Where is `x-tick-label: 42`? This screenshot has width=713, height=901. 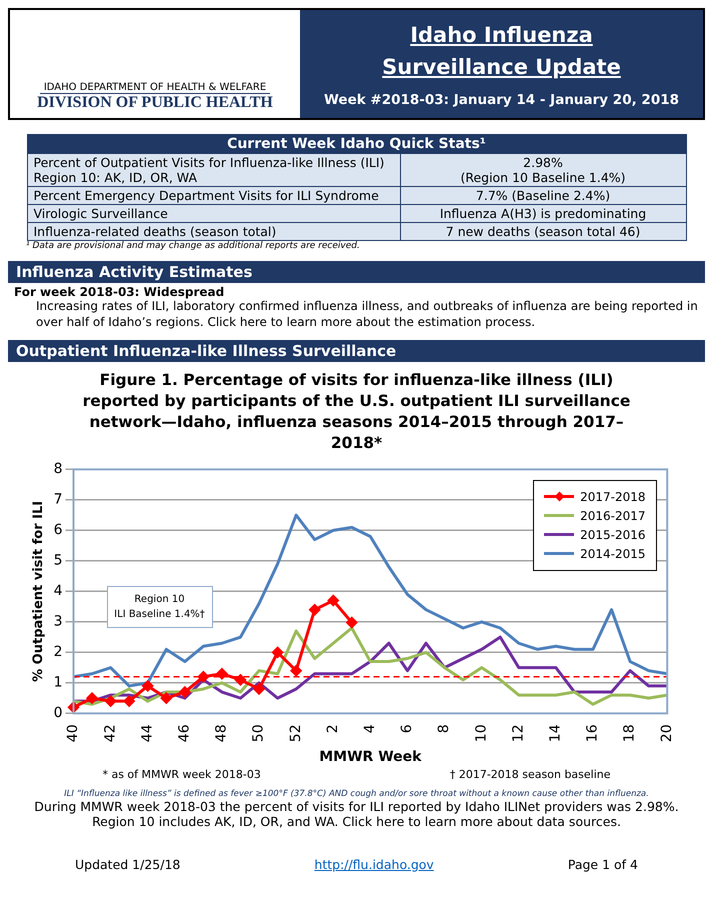 x-tick-label: 42 is located at coordinates (110, 733).